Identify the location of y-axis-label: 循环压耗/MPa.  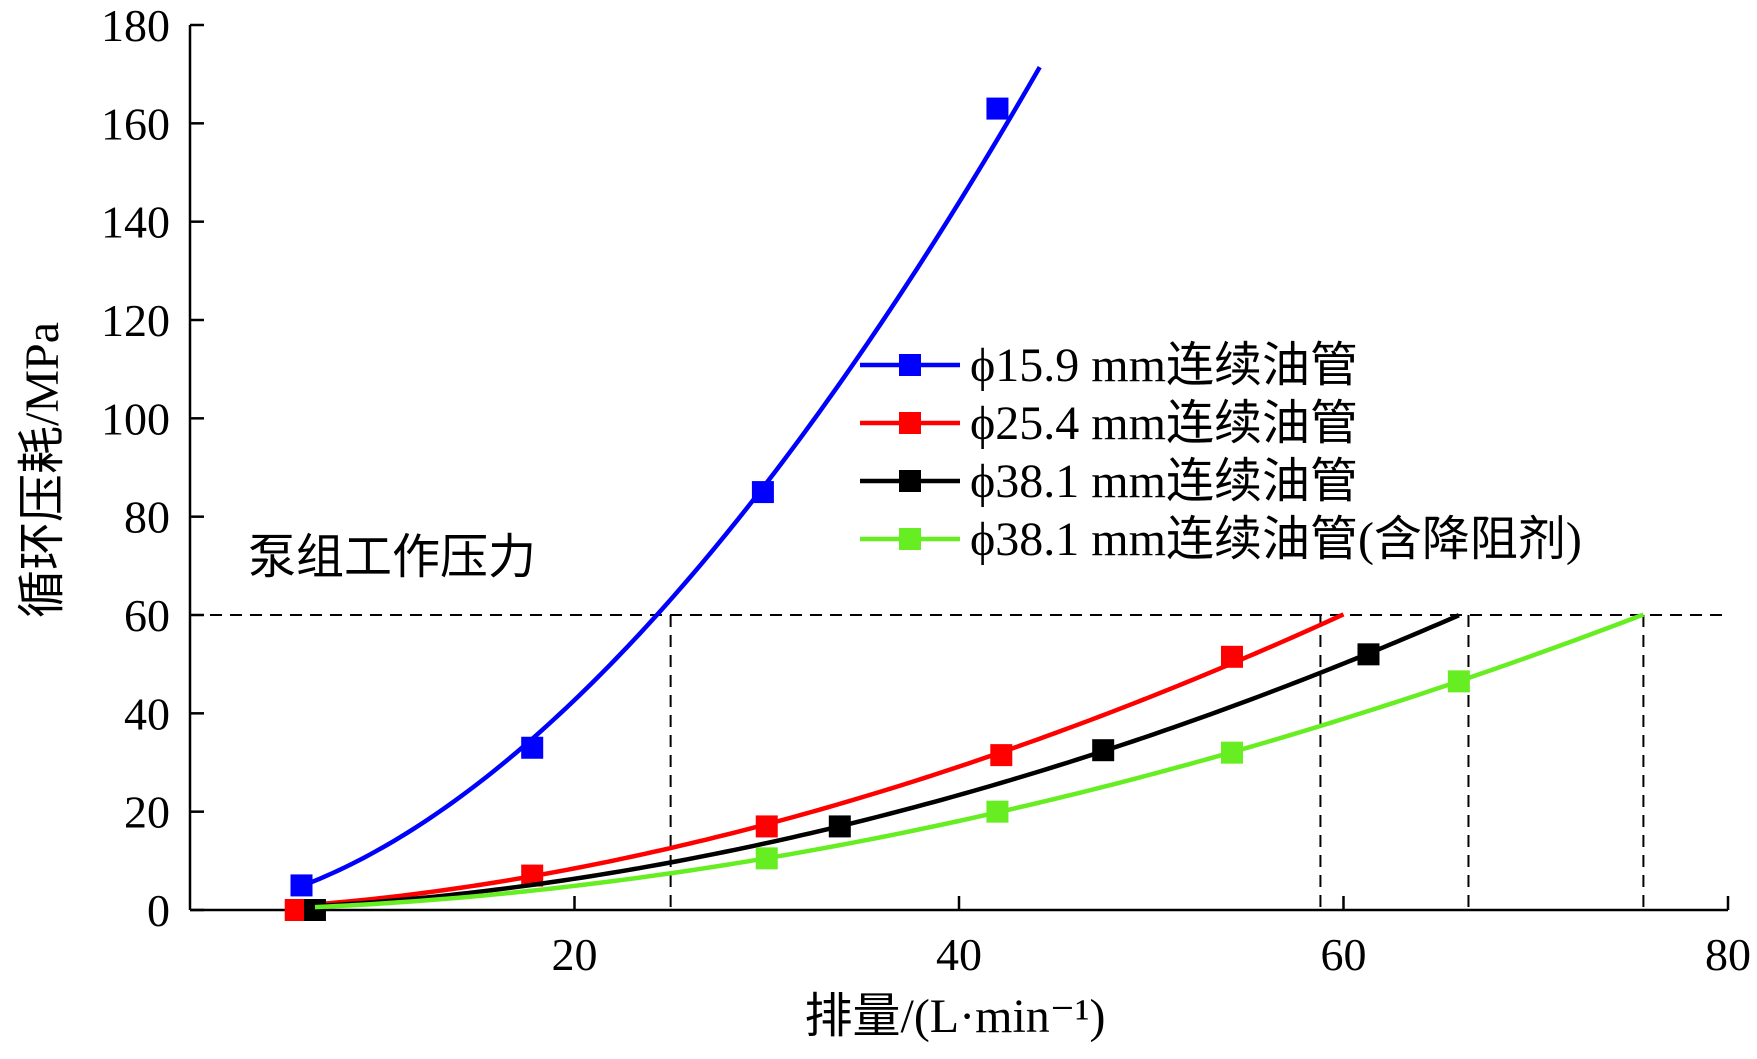
(42, 470).